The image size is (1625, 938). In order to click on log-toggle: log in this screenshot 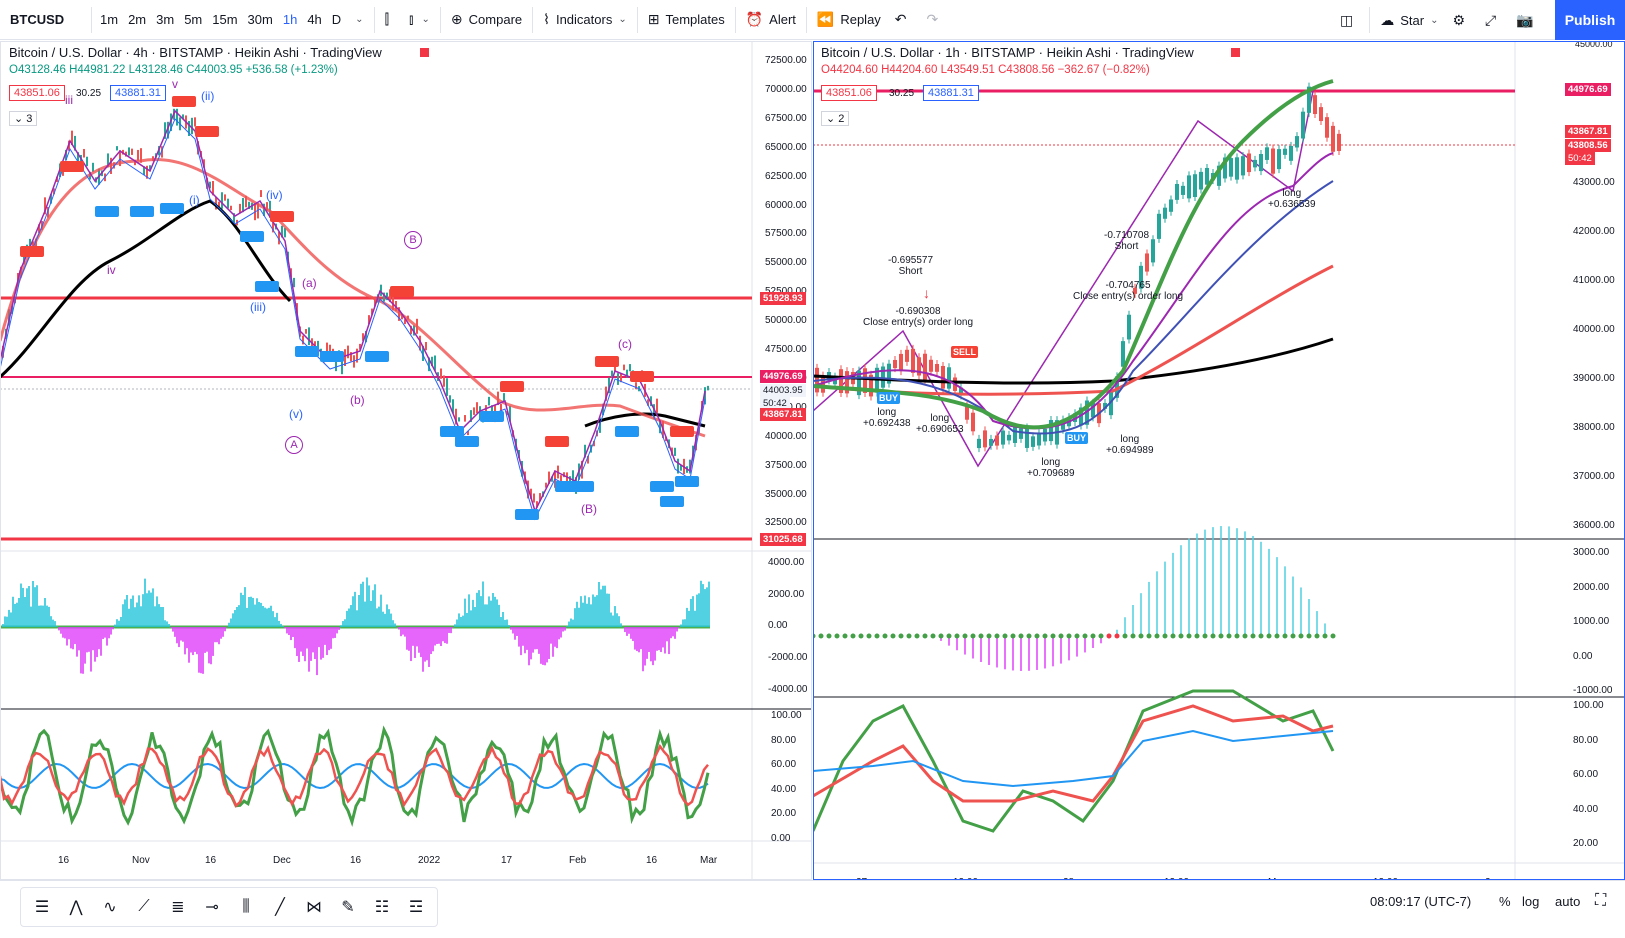, I will do `click(1531, 901)`.